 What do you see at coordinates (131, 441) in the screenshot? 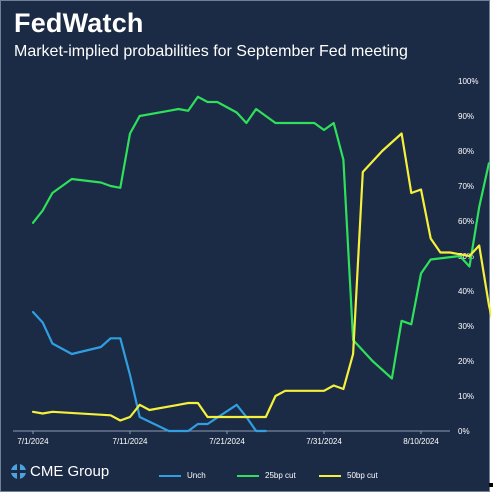
I see `x-tick-label: 7/11/2024` at bounding box center [131, 441].